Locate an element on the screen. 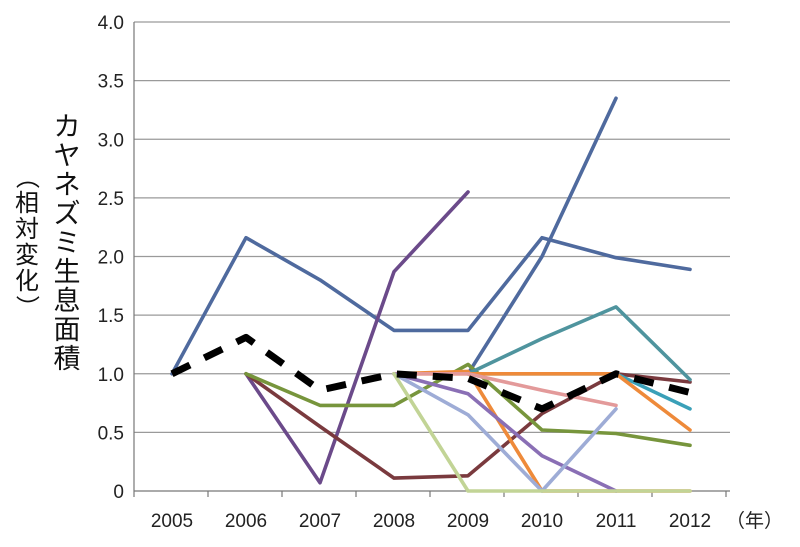 The height and width of the screenshot is (547, 800). y-axis-sublabel-char: ） is located at coordinates (27, 307).